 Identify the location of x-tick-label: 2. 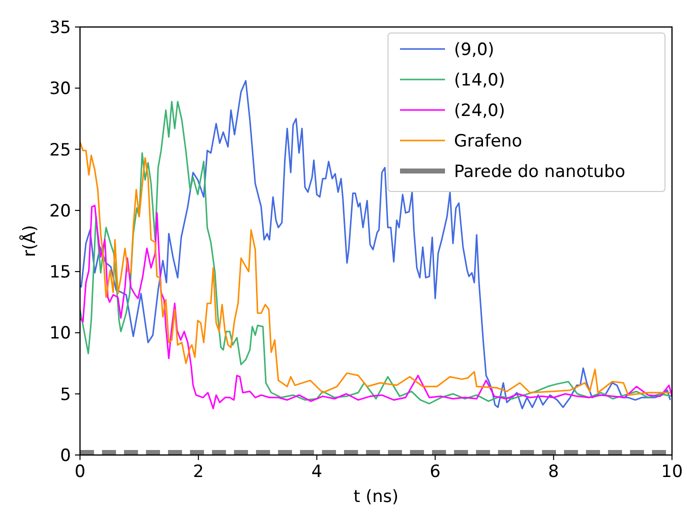
(198, 472).